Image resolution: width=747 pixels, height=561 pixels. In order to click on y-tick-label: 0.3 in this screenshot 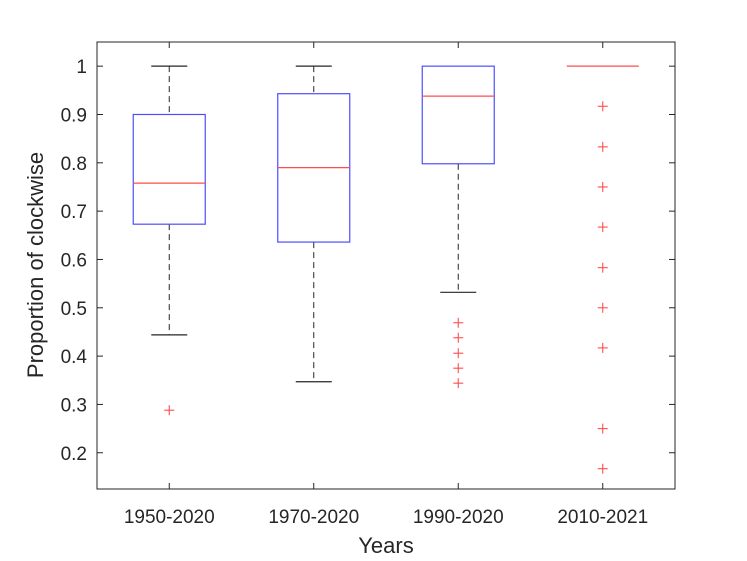, I will do `click(74, 405)`.